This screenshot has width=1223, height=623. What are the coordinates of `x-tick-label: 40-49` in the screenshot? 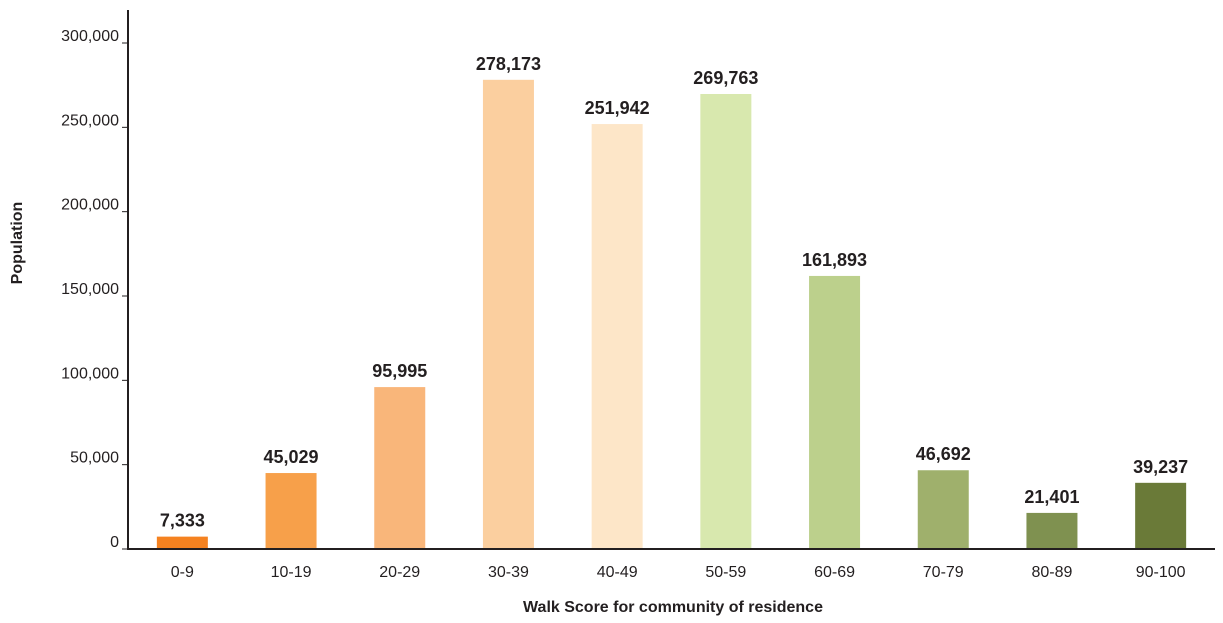 It's located at (617, 572).